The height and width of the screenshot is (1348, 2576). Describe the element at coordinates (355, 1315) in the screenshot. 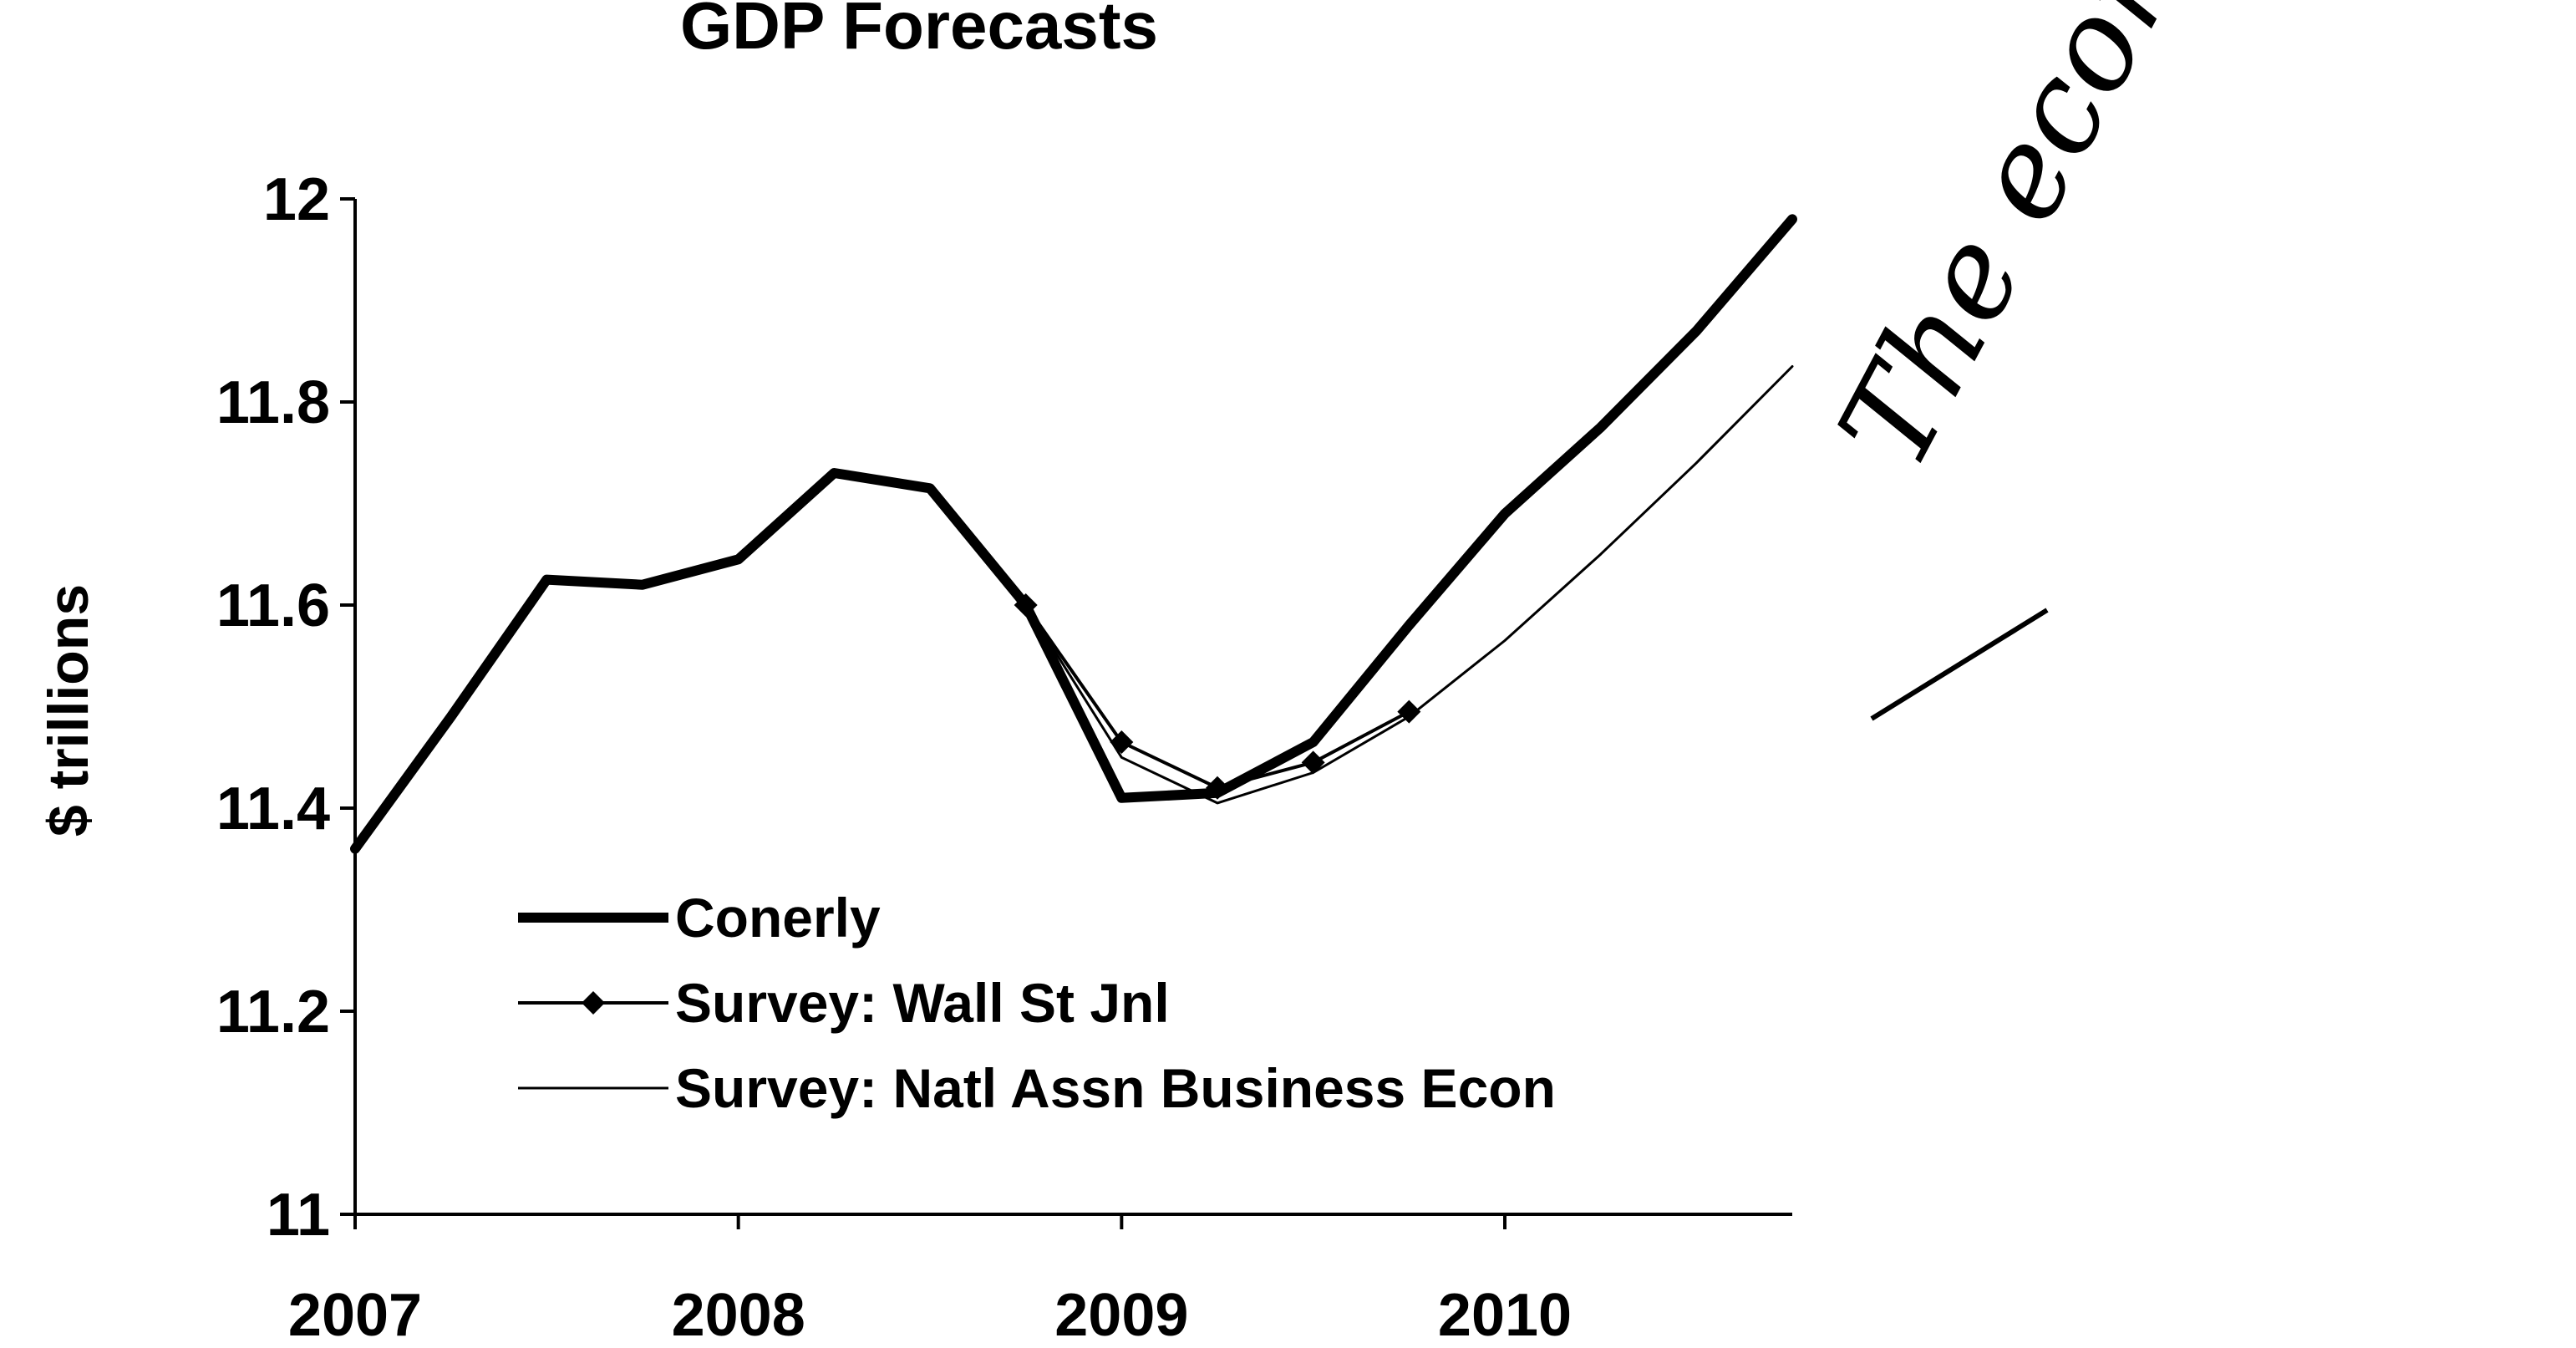

I see `x-tick-label: 2007` at that location.